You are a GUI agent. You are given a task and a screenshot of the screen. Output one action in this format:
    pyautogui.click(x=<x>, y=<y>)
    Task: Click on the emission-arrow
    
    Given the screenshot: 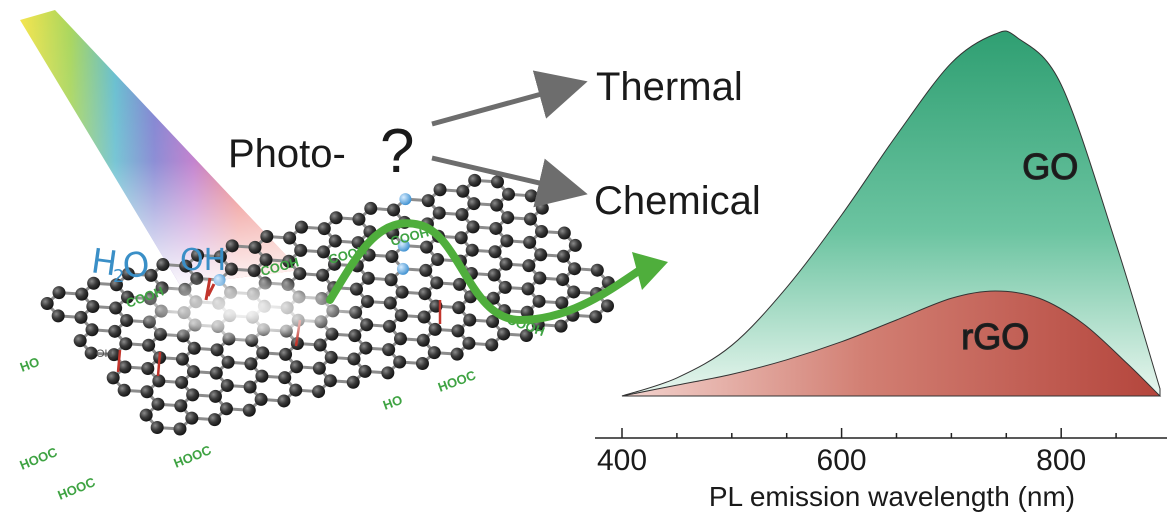 What is the action you would take?
    pyautogui.click(x=485, y=272)
    